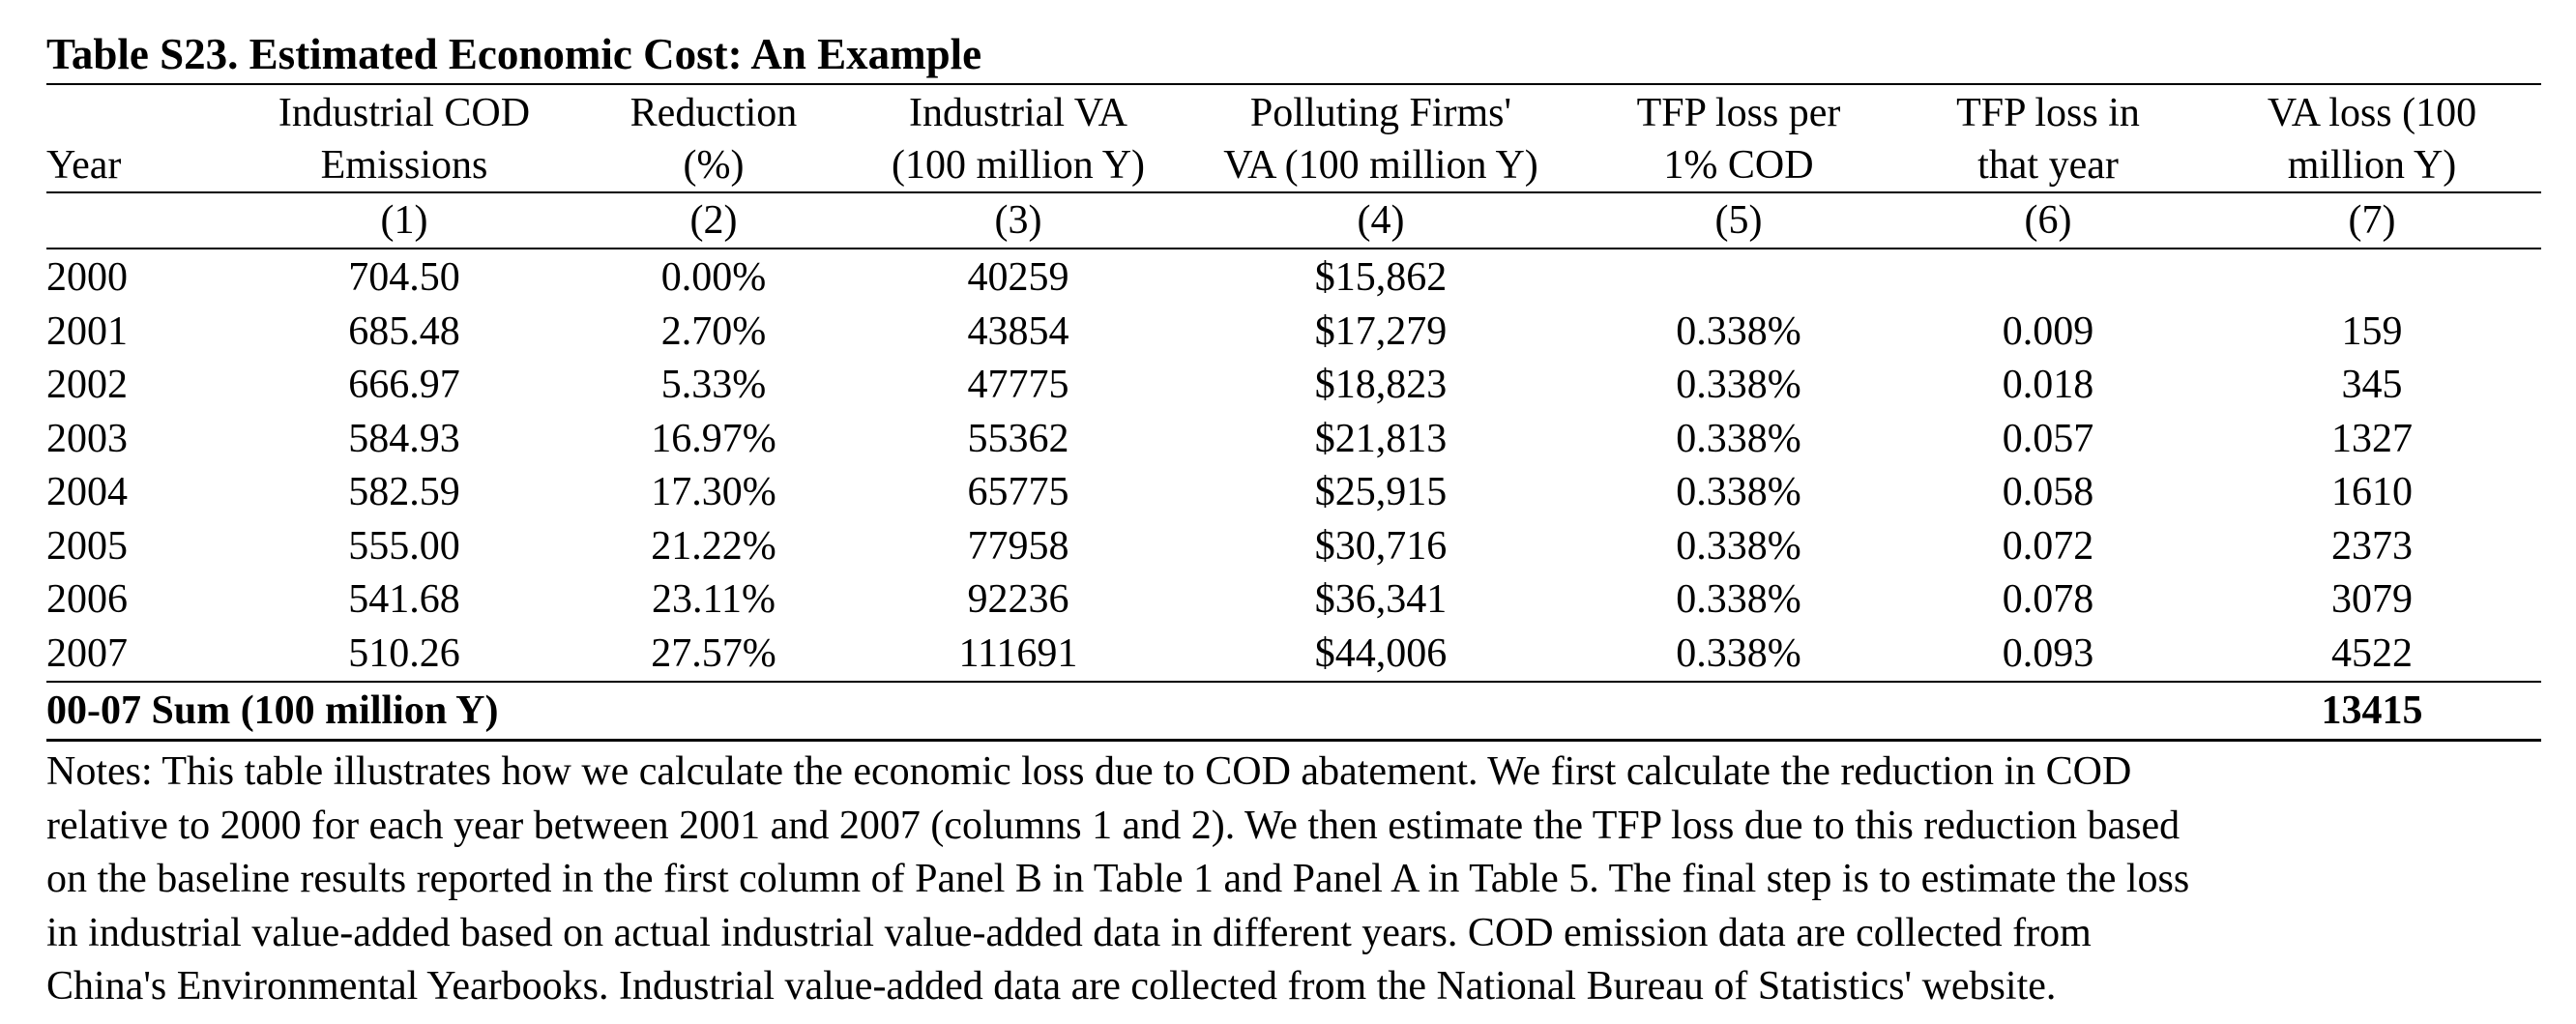  I want to click on cell-va-loss: 1327, so click(2372, 438).